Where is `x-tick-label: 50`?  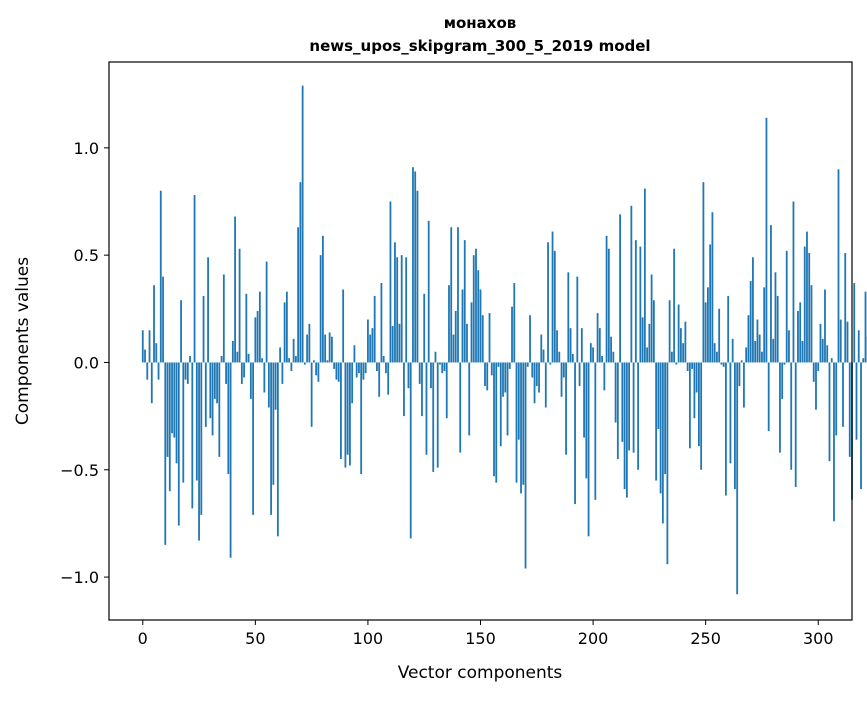
x-tick-label: 50 is located at coordinates (255, 638).